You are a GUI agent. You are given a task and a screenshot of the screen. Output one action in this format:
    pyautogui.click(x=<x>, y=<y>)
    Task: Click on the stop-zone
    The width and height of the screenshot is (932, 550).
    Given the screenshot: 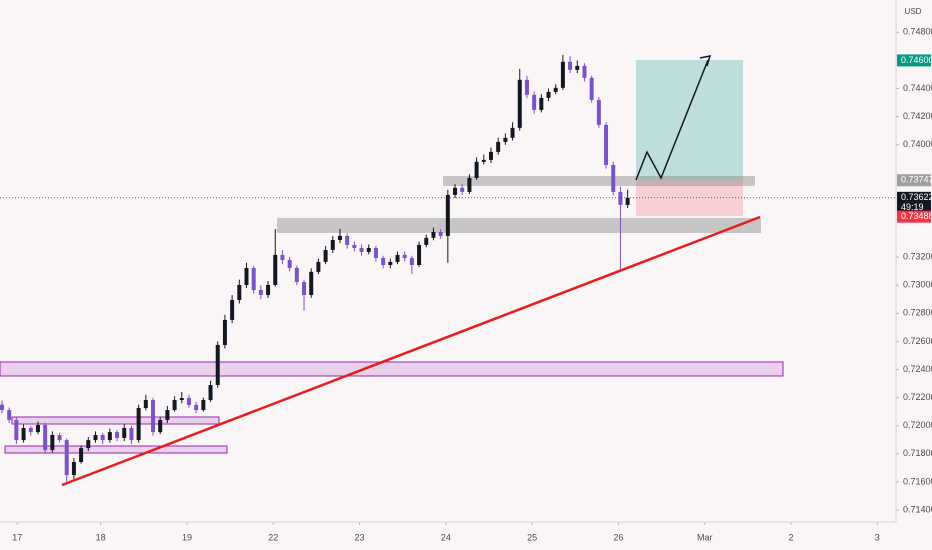 What is the action you would take?
    pyautogui.click(x=689, y=198)
    